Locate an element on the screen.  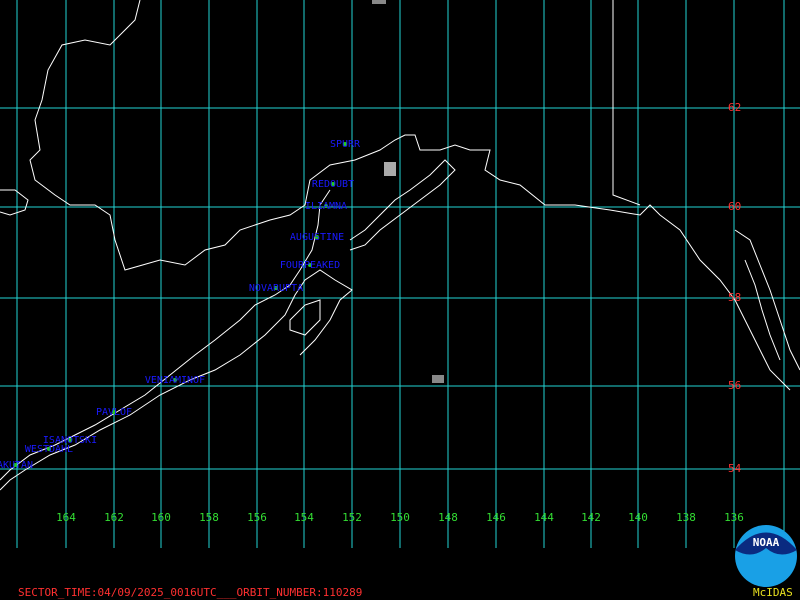
latitude-label: 58 is located at coordinates (734, 297).